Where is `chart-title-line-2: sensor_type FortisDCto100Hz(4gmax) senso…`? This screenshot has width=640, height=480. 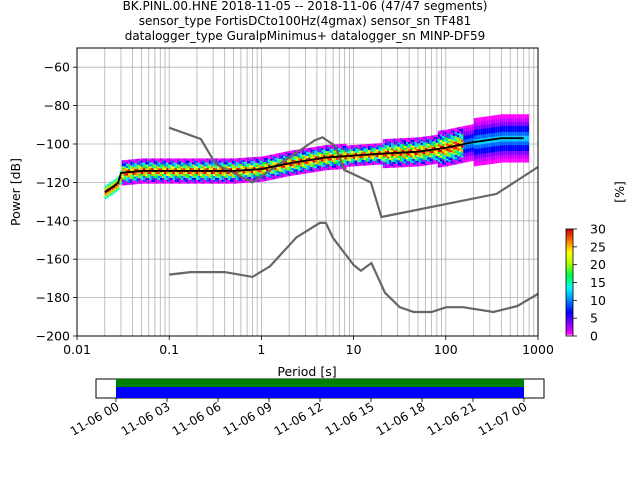 chart-title-line-2: sensor_type FortisDCto100Hz(4gmax) senso… is located at coordinates (305, 21).